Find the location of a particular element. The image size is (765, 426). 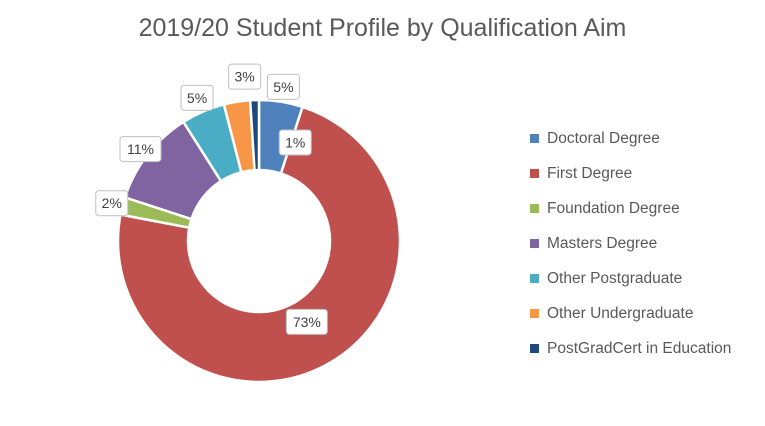

data-label: 73% is located at coordinates (306, 321).